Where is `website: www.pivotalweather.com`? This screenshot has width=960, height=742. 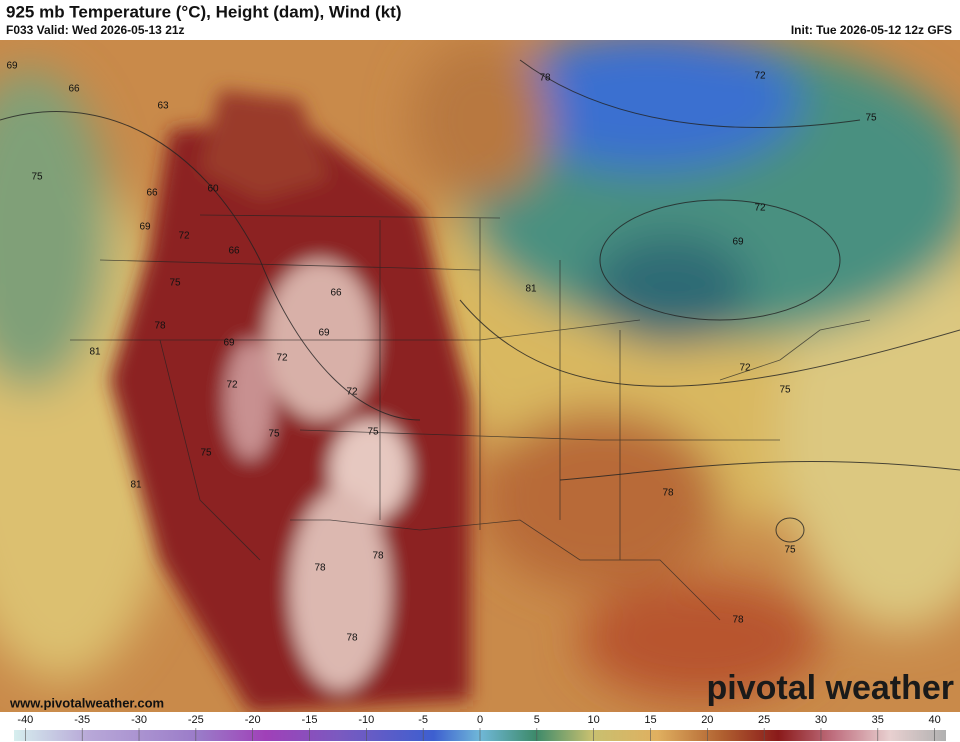 website: www.pivotalweather.com is located at coordinates (86, 702).